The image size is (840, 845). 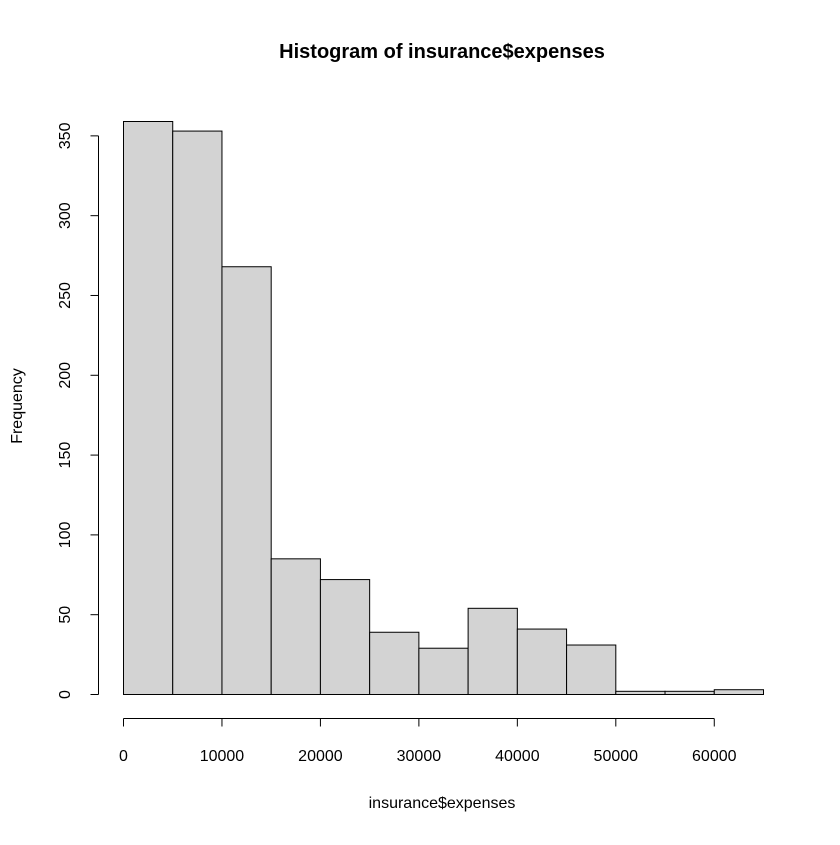 What do you see at coordinates (65, 534) in the screenshot?
I see `y-tick-label: 100` at bounding box center [65, 534].